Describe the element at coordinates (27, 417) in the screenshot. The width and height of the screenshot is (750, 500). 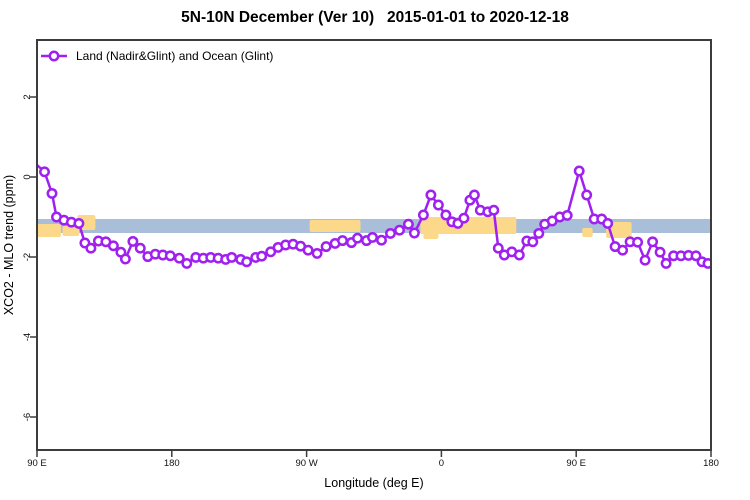
I see `y-tick-label: -6` at that location.